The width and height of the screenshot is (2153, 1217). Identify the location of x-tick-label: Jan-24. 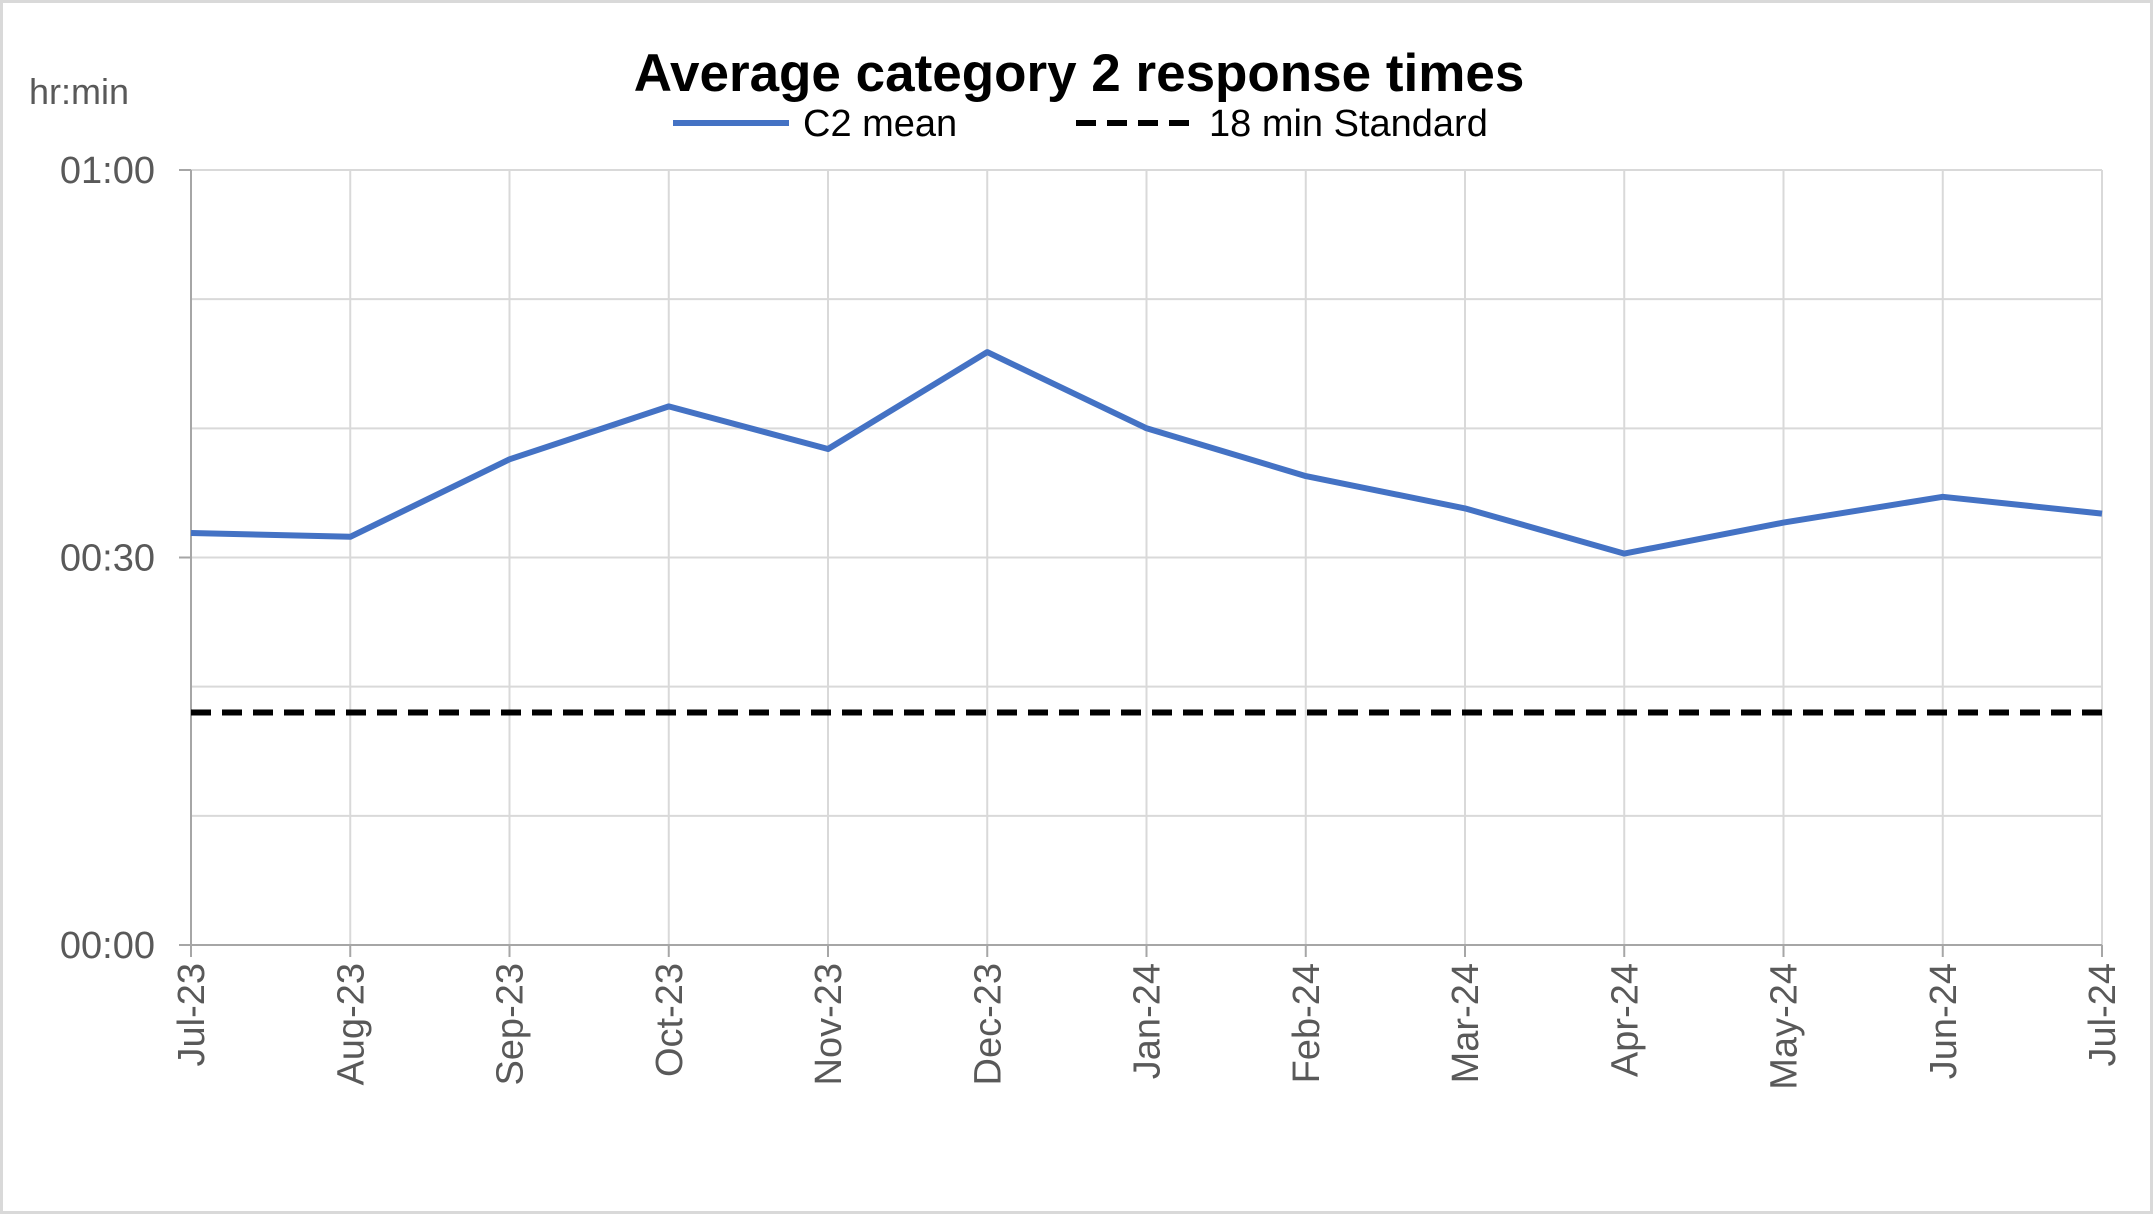
(1148, 1021).